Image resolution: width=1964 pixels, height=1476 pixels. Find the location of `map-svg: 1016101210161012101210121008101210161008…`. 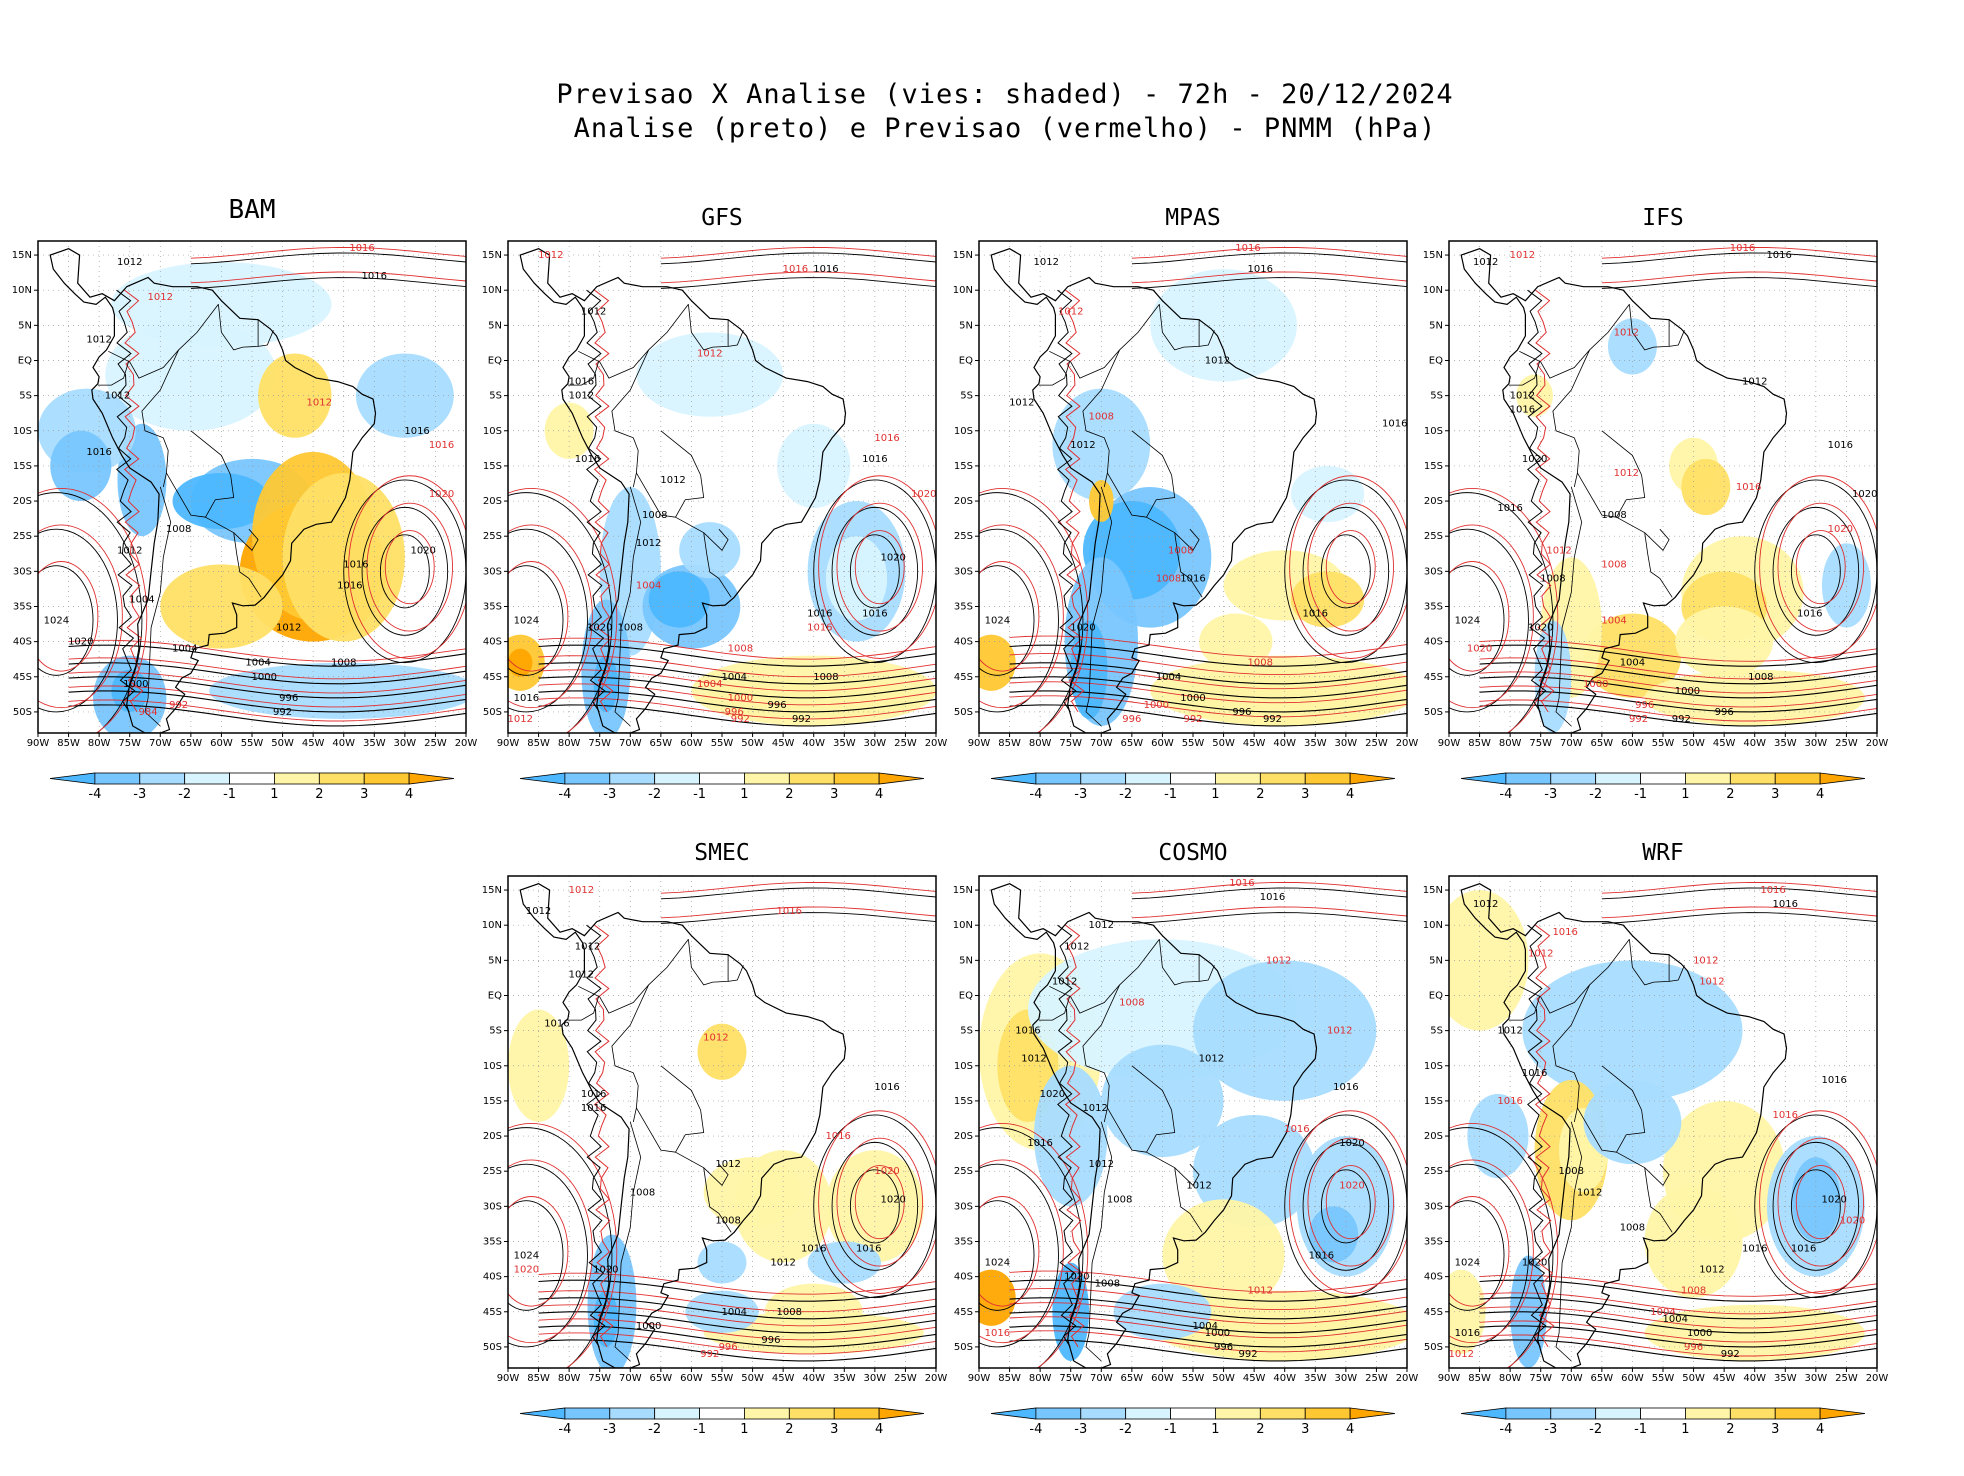

map-svg: 1016101210161012101210121008101210161008… is located at coordinates (1185, 521).